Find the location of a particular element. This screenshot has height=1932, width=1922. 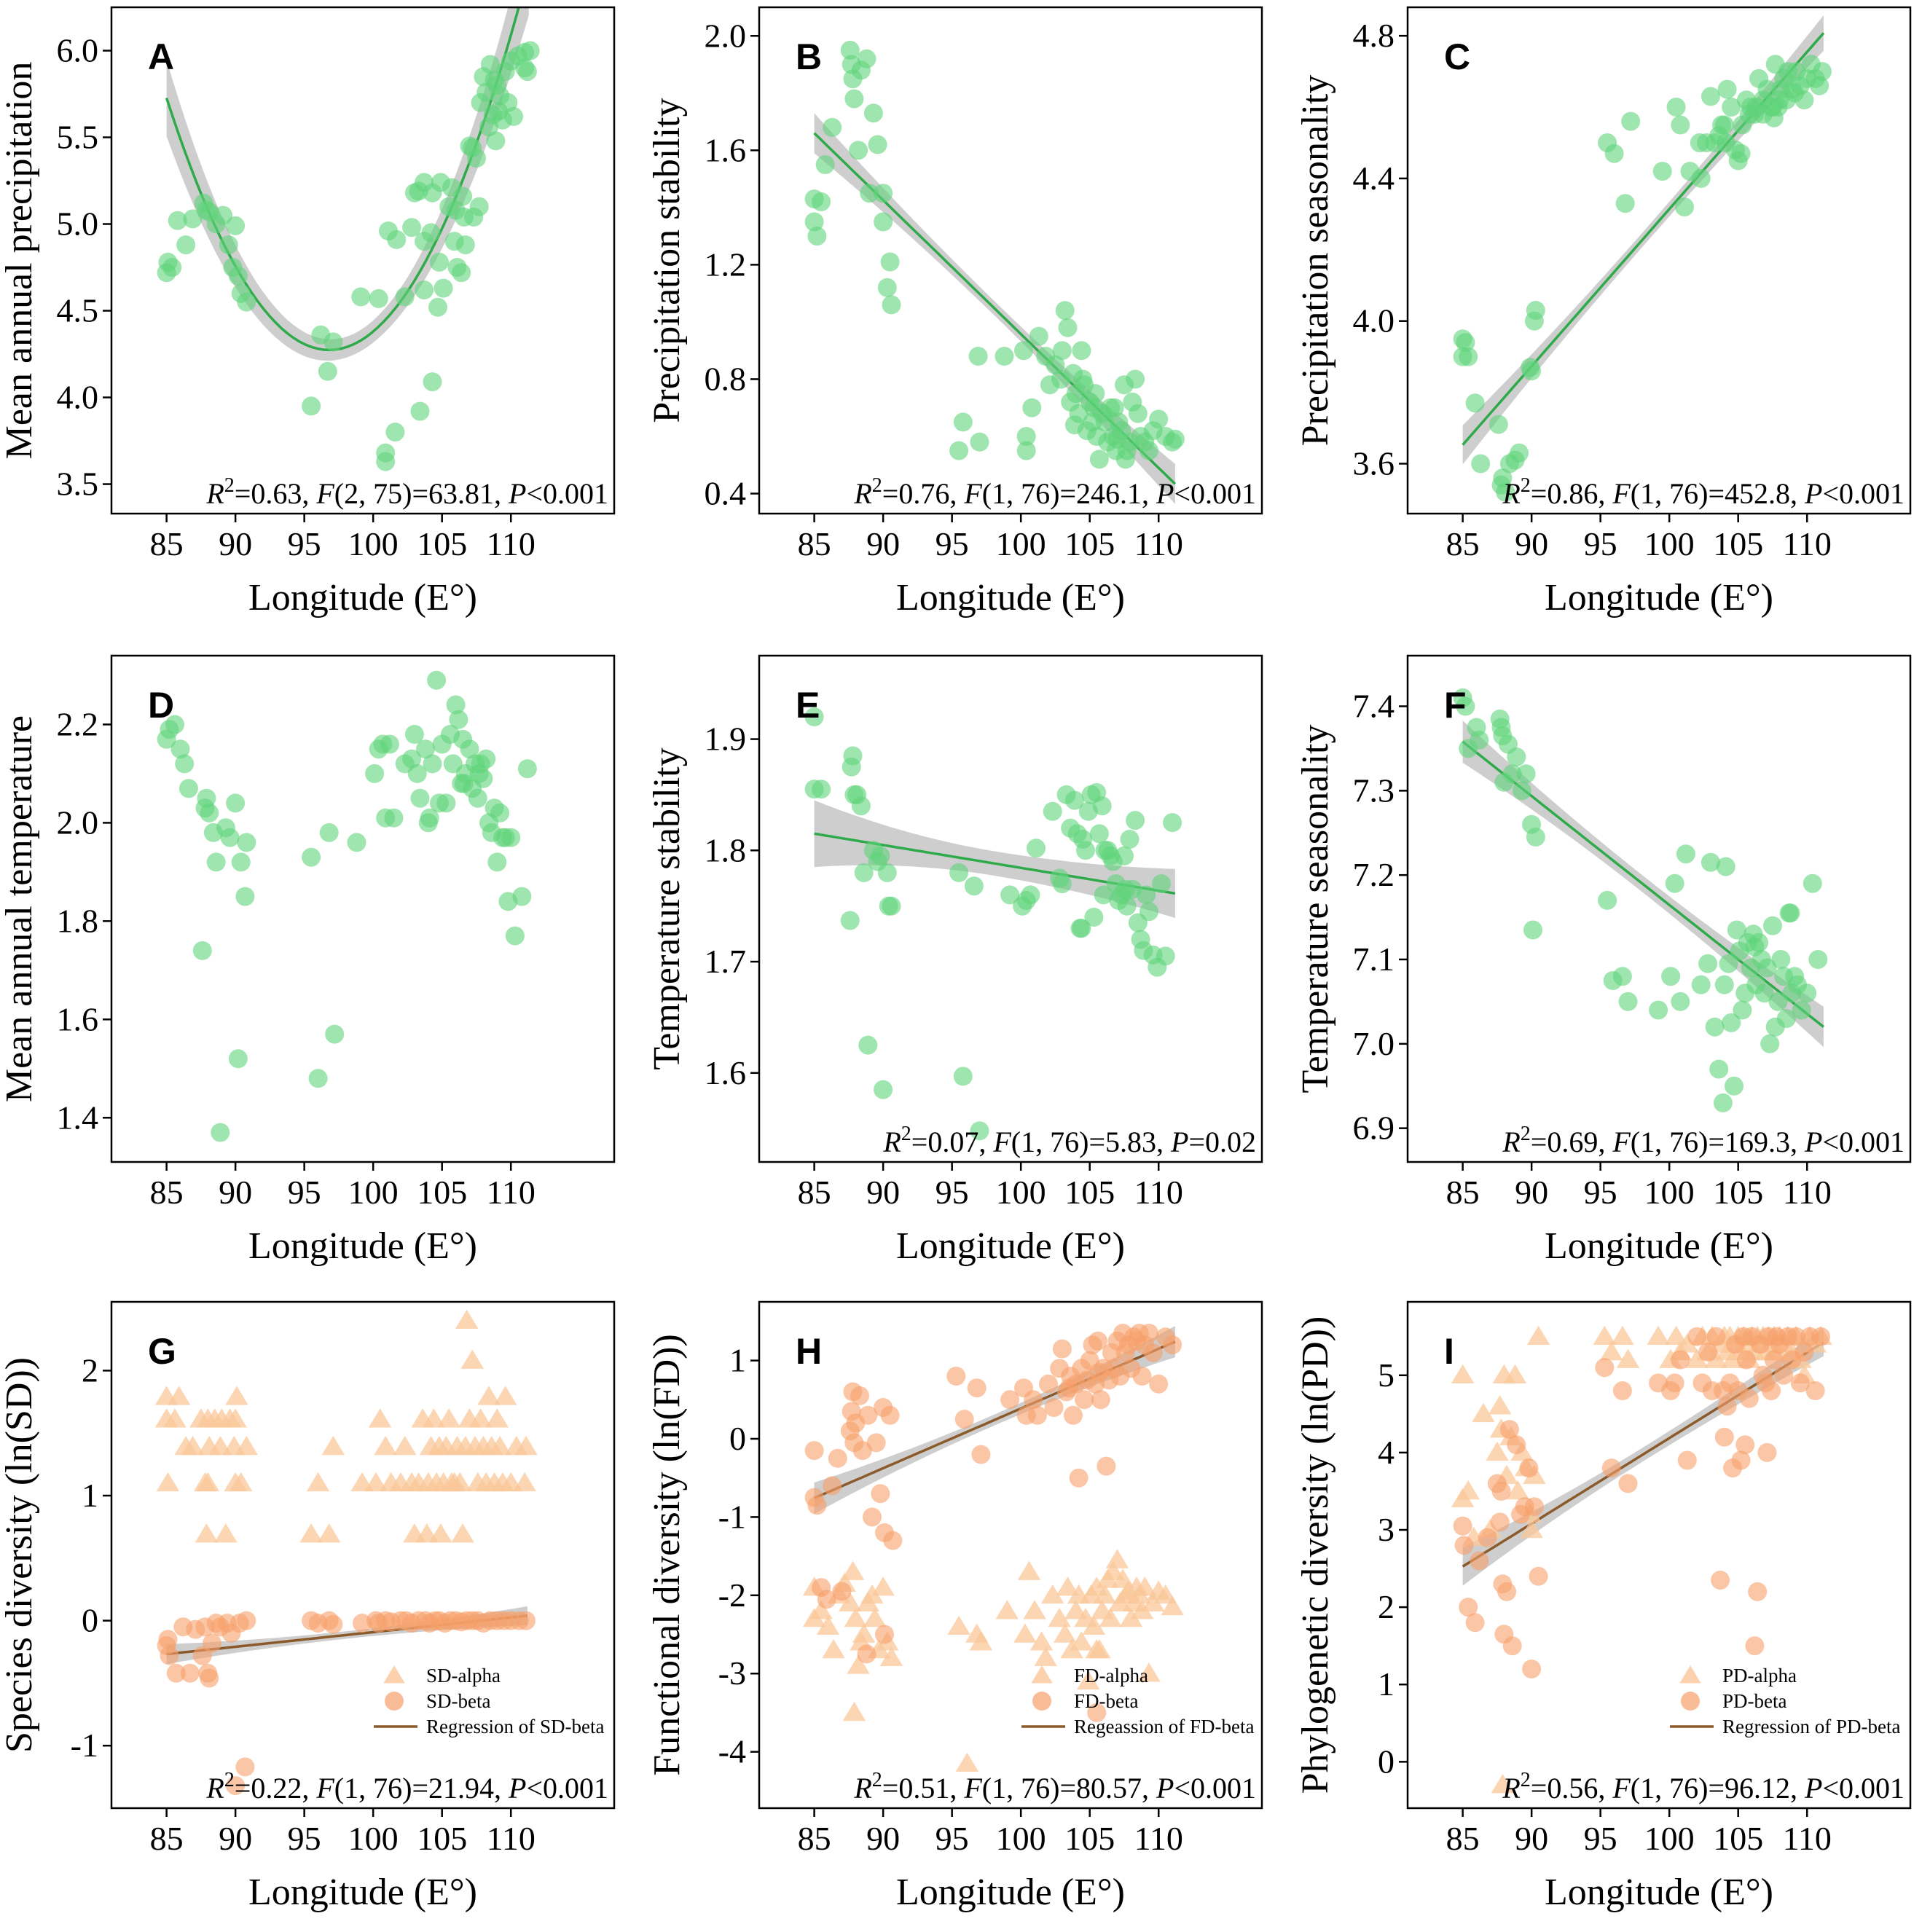

y-tick-label: 7.3 is located at coordinates (1374, 790).